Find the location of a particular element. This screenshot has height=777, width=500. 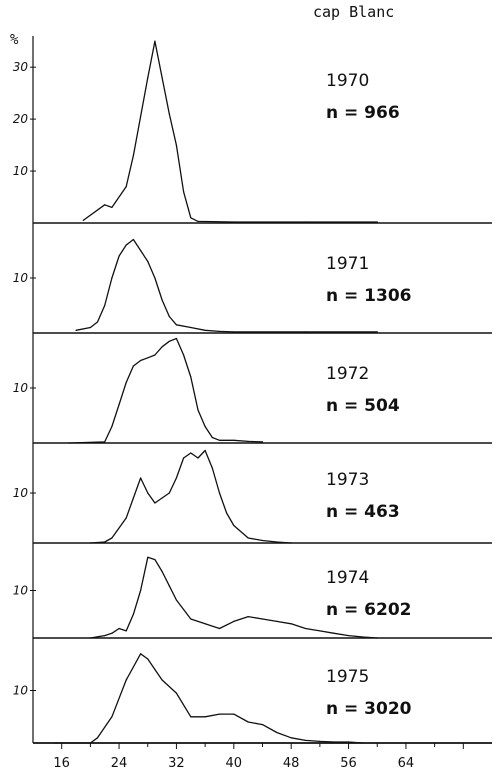

x-tick-label: 16 is located at coordinates (61, 763).